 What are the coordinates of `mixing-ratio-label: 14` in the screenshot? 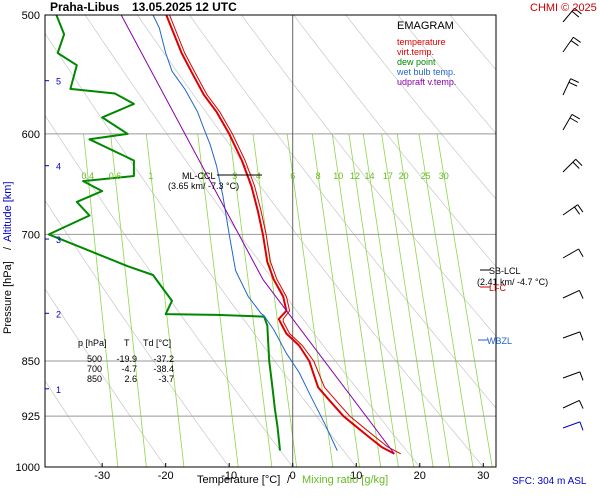 It's located at (369, 176).